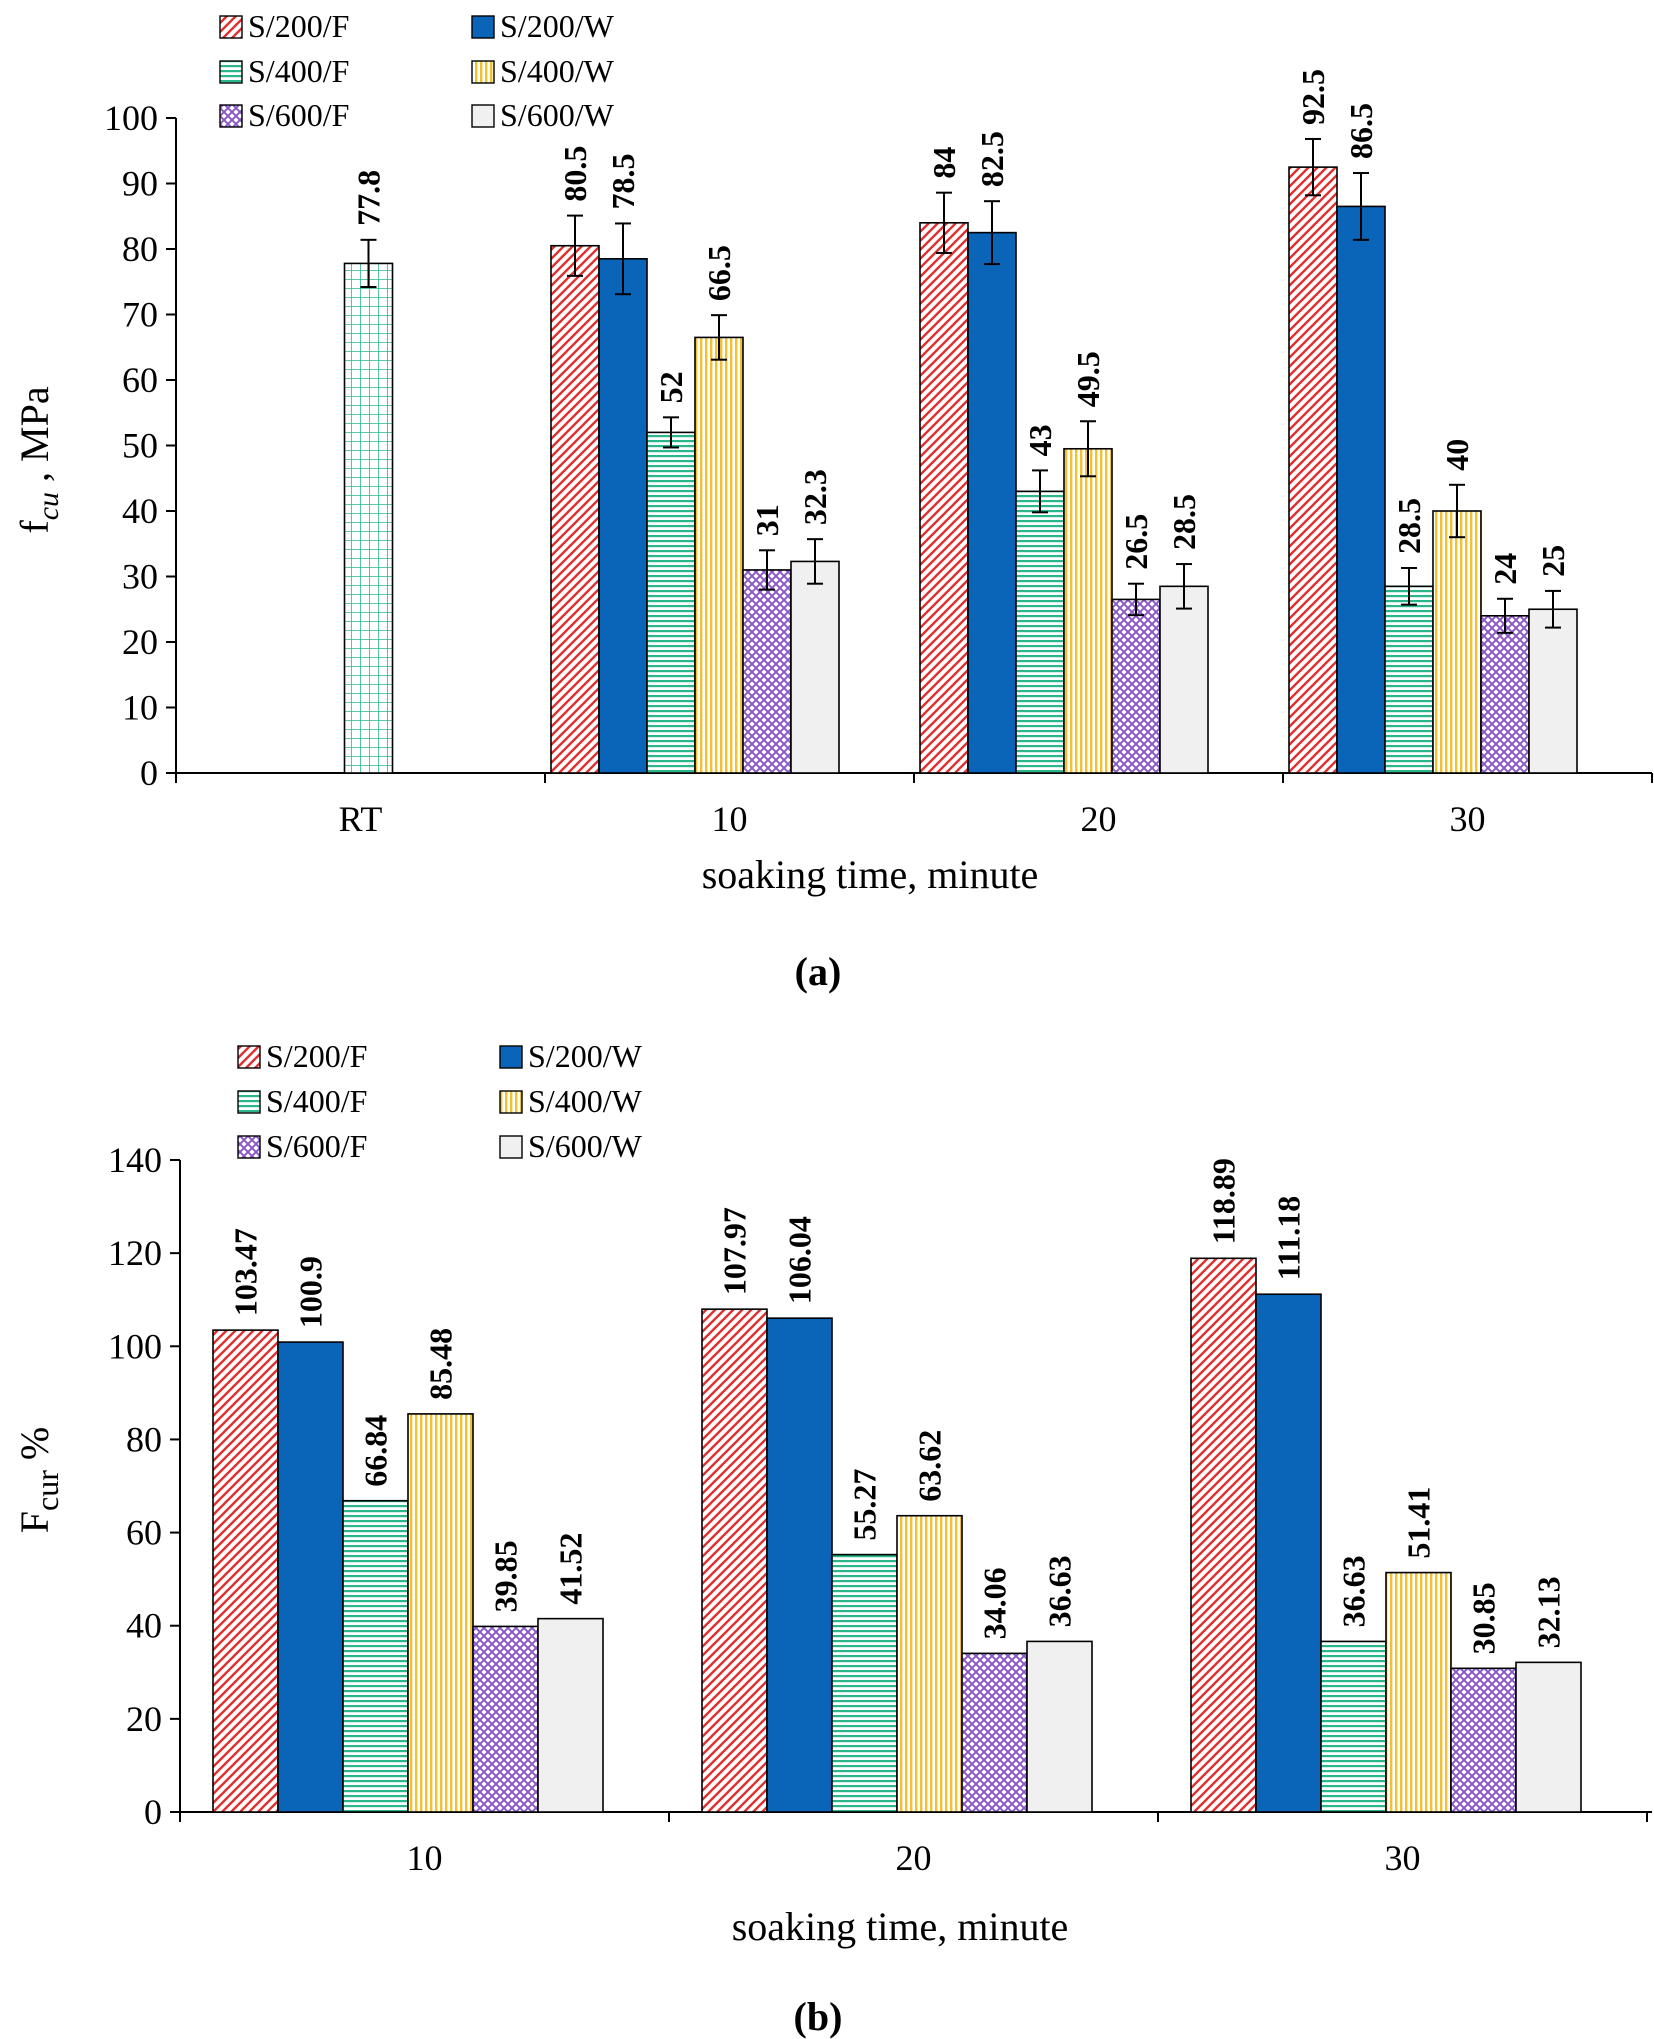  What do you see at coordinates (1468, 819) in the screenshot?
I see `panel-a-x-tick-label: 30` at bounding box center [1468, 819].